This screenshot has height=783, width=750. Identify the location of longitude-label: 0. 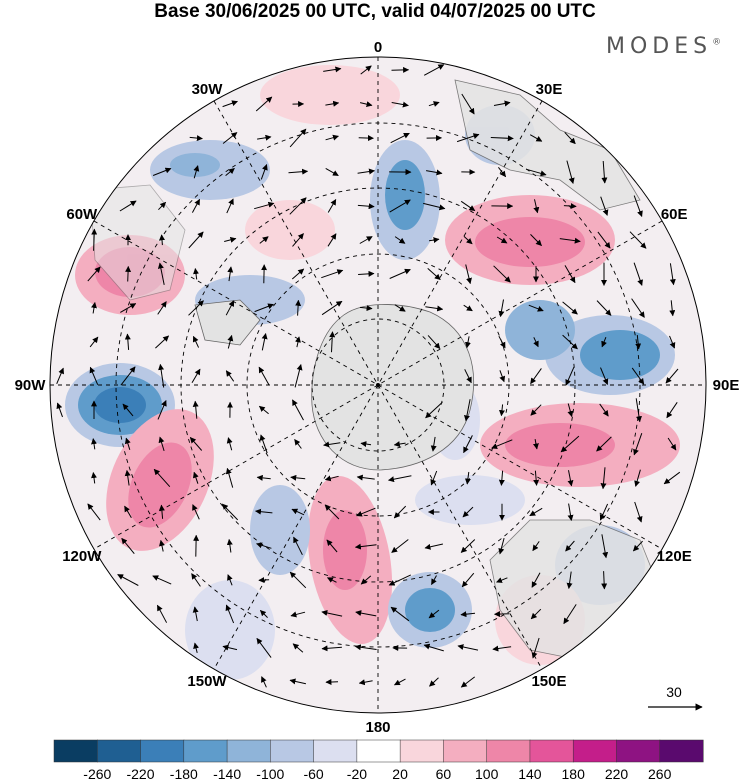
(378, 47).